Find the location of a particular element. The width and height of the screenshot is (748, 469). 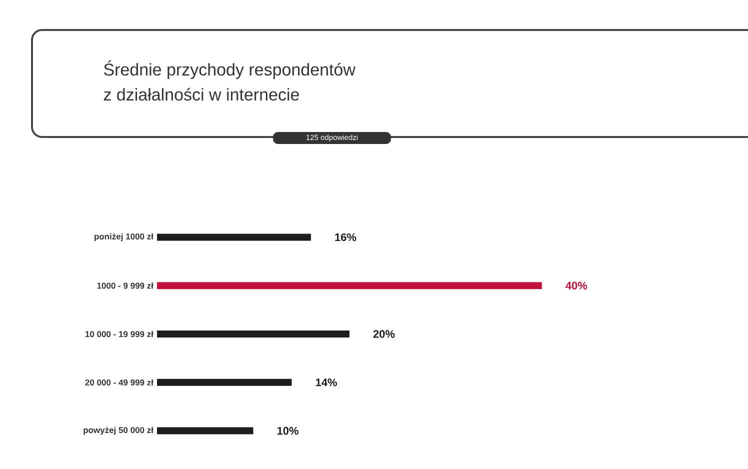

y-tick-label: 1000 - 9 999 zł is located at coordinates (125, 285).